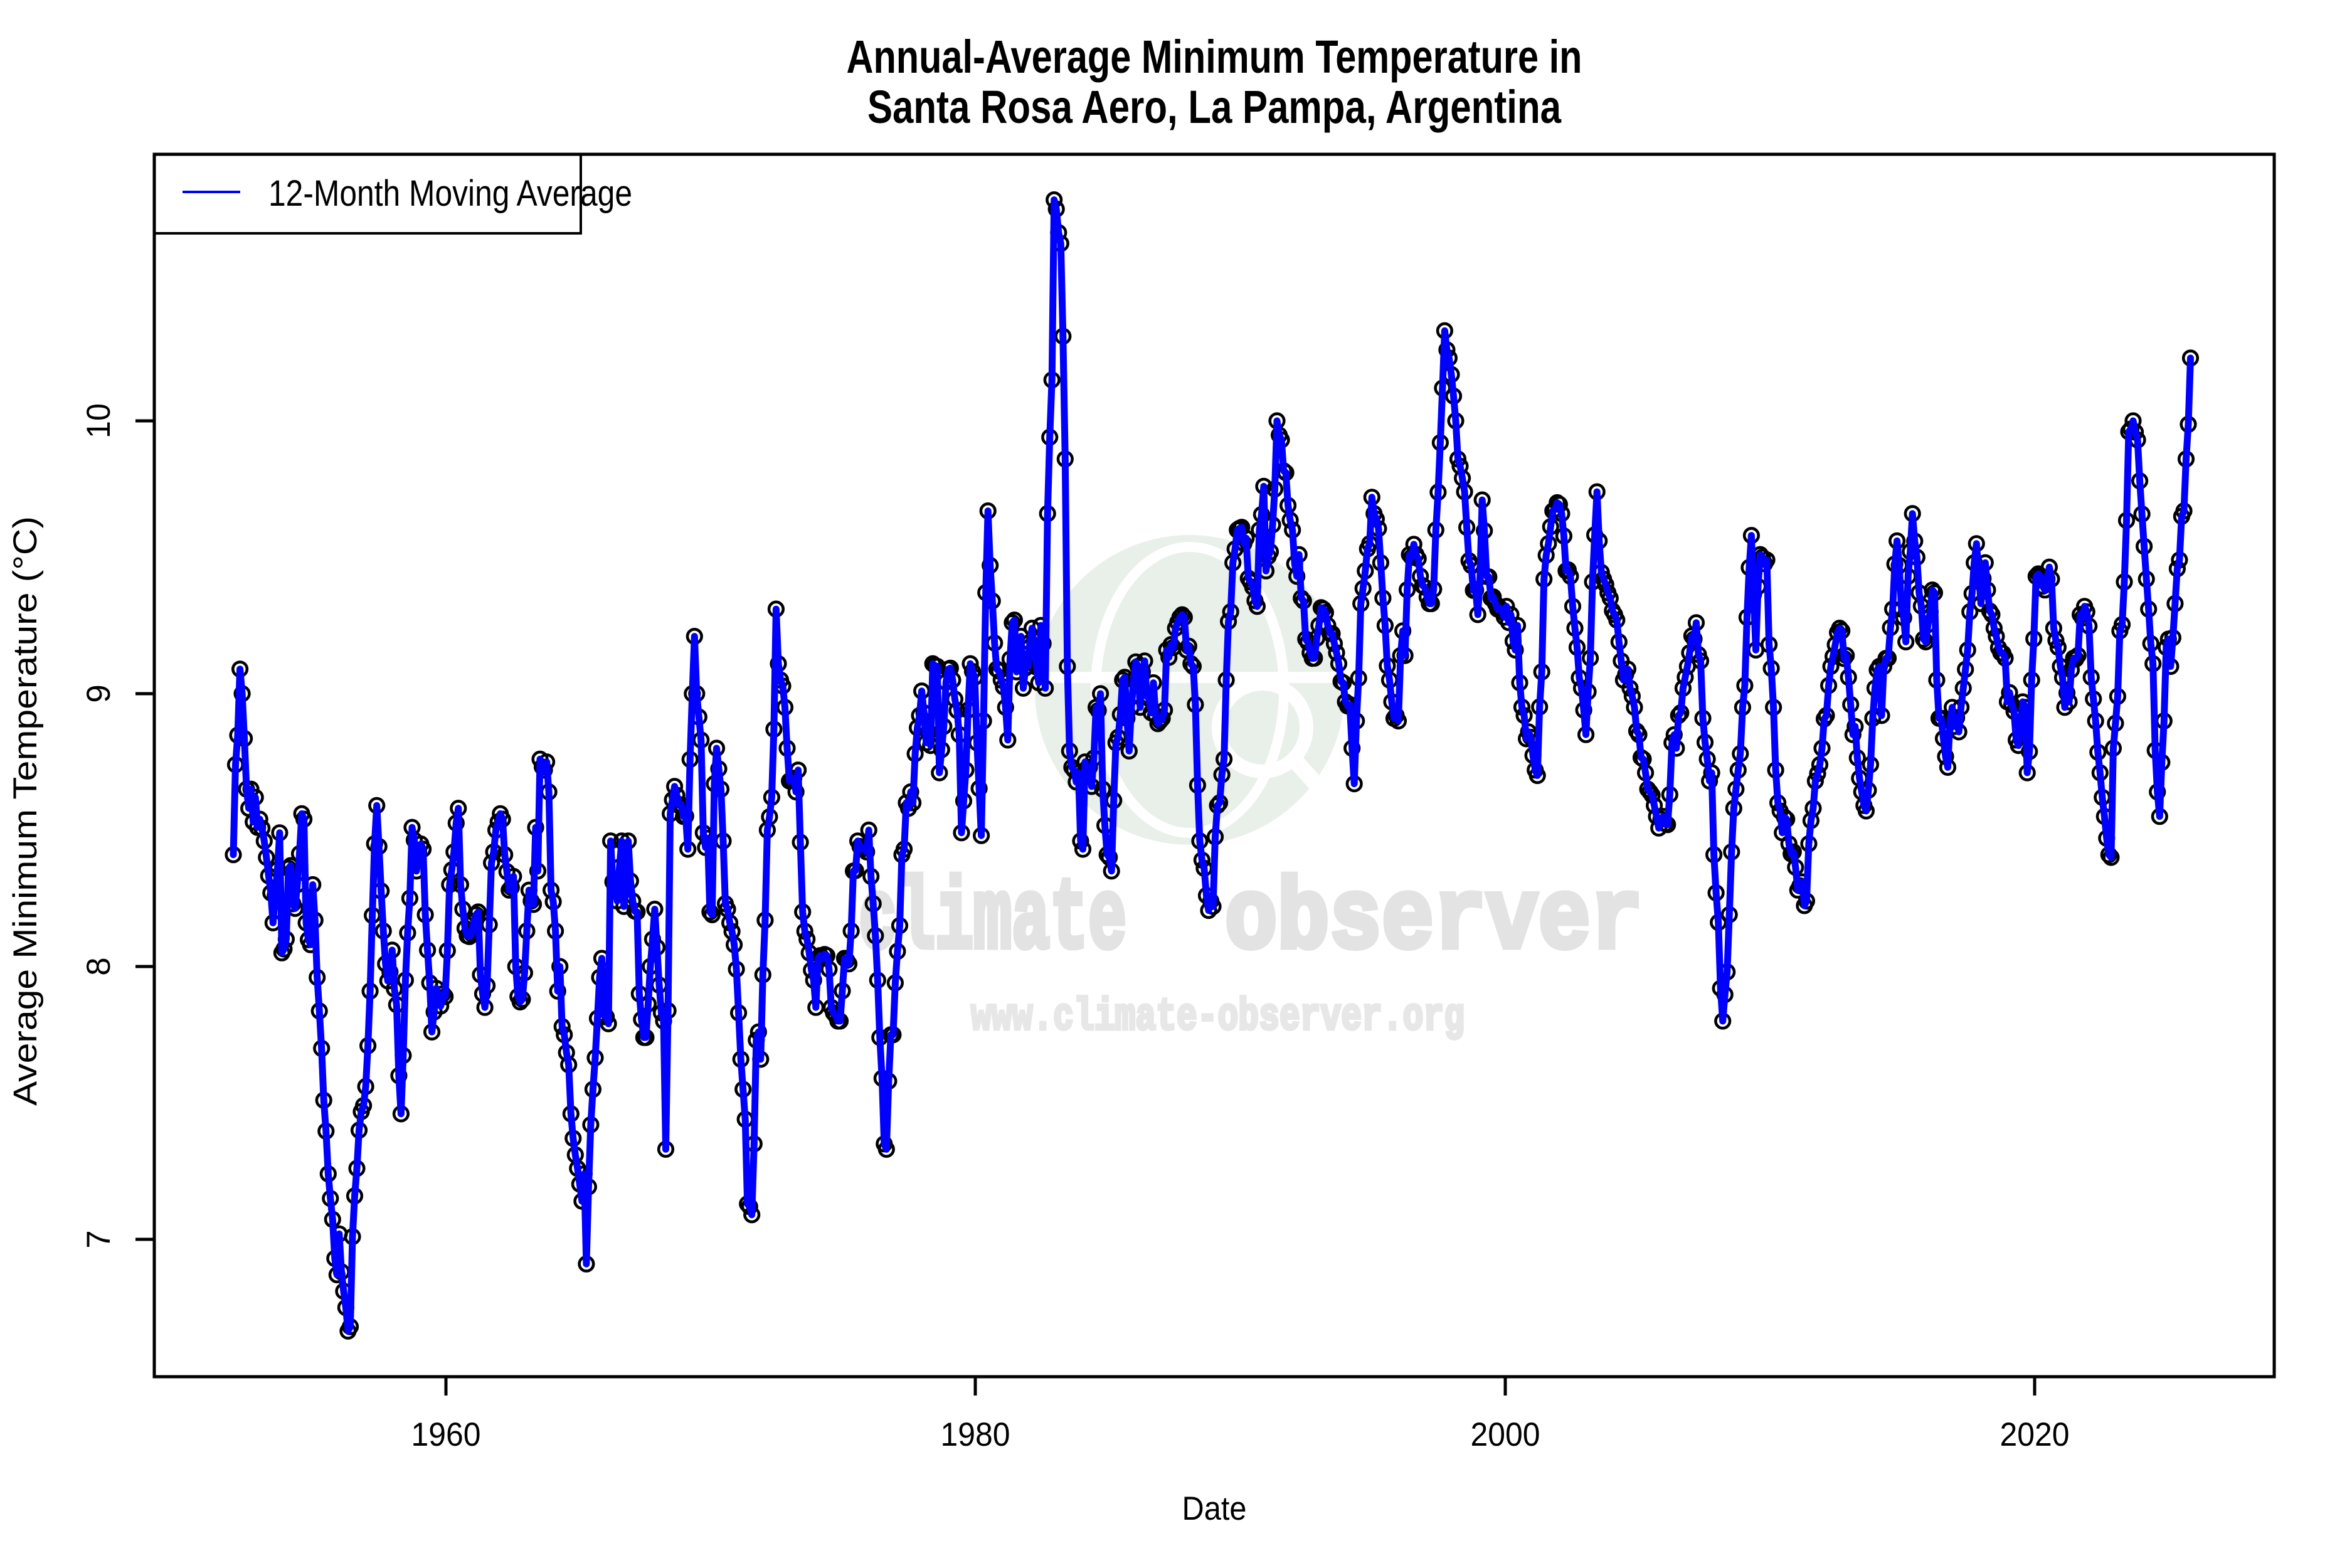  What do you see at coordinates (98, 693) in the screenshot?
I see `svg-text: 9` at bounding box center [98, 693].